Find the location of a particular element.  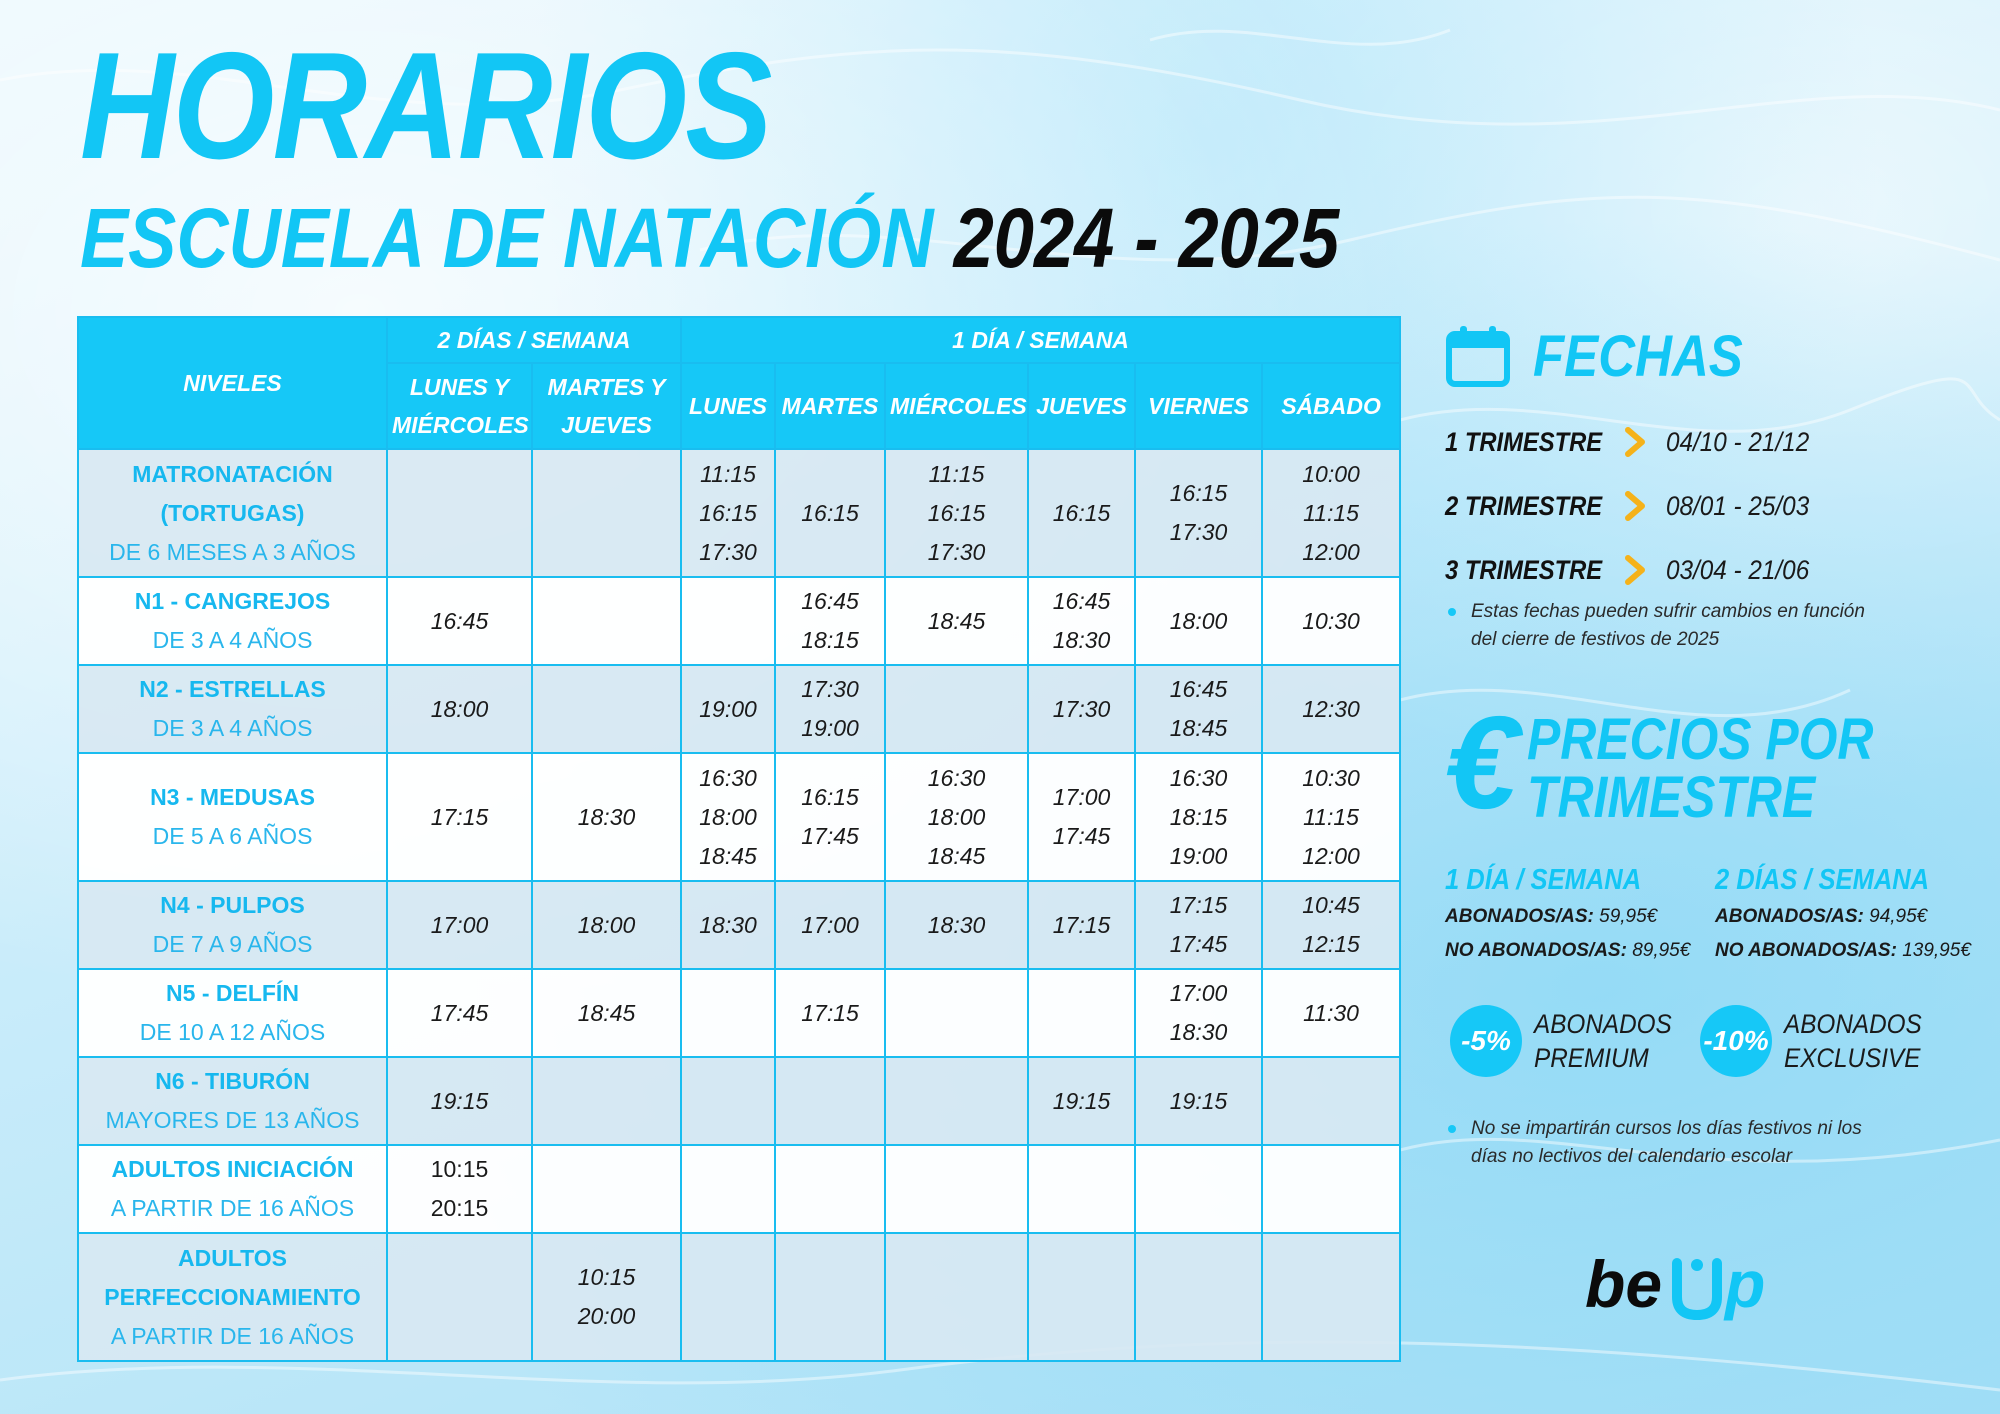

time-slot: 17:15 is located at coordinates (1198, 905).